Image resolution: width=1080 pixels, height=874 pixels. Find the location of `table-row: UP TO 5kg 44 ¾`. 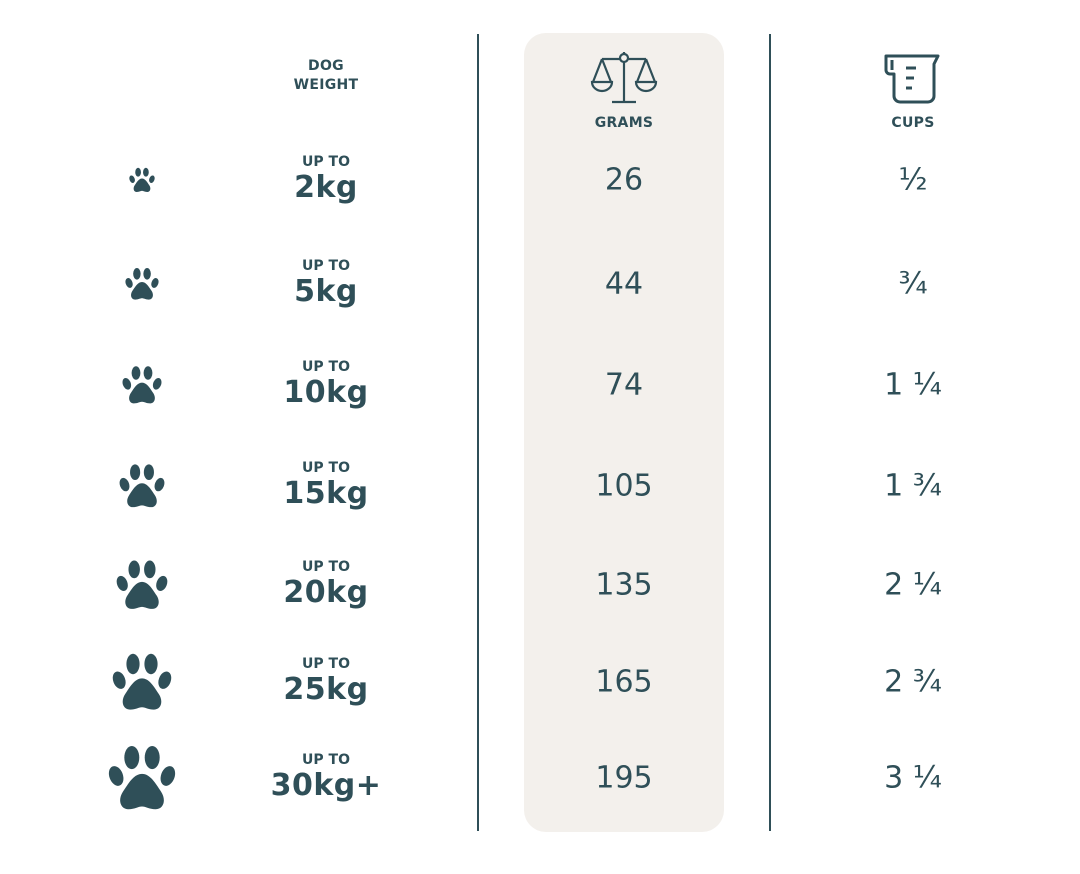

table-row: UP TO 5kg 44 ¾ is located at coordinates (540, 284).